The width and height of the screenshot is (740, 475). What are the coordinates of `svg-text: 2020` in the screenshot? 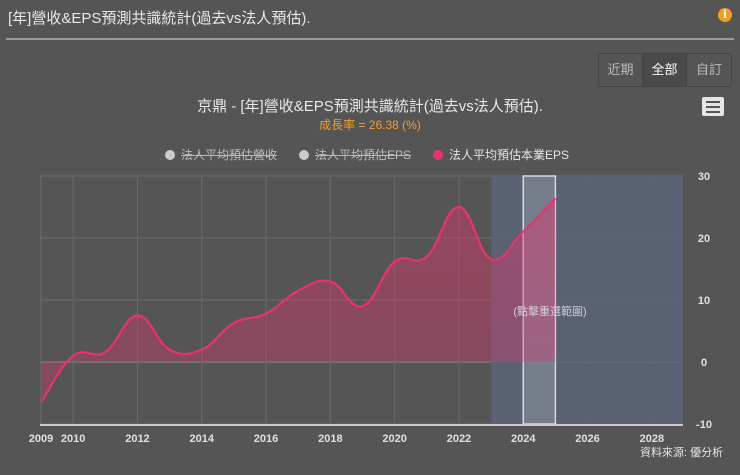 It's located at (394, 439).